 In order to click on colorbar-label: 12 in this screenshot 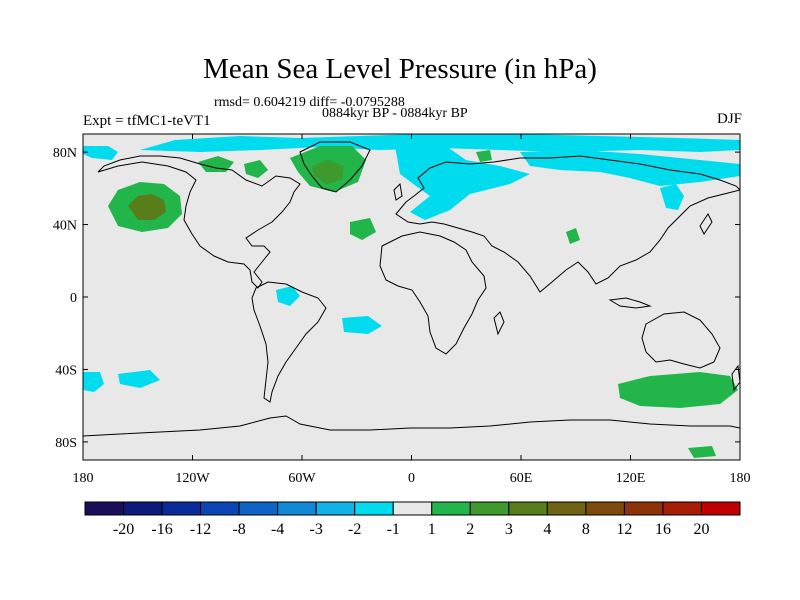, I will do `click(624, 529)`.